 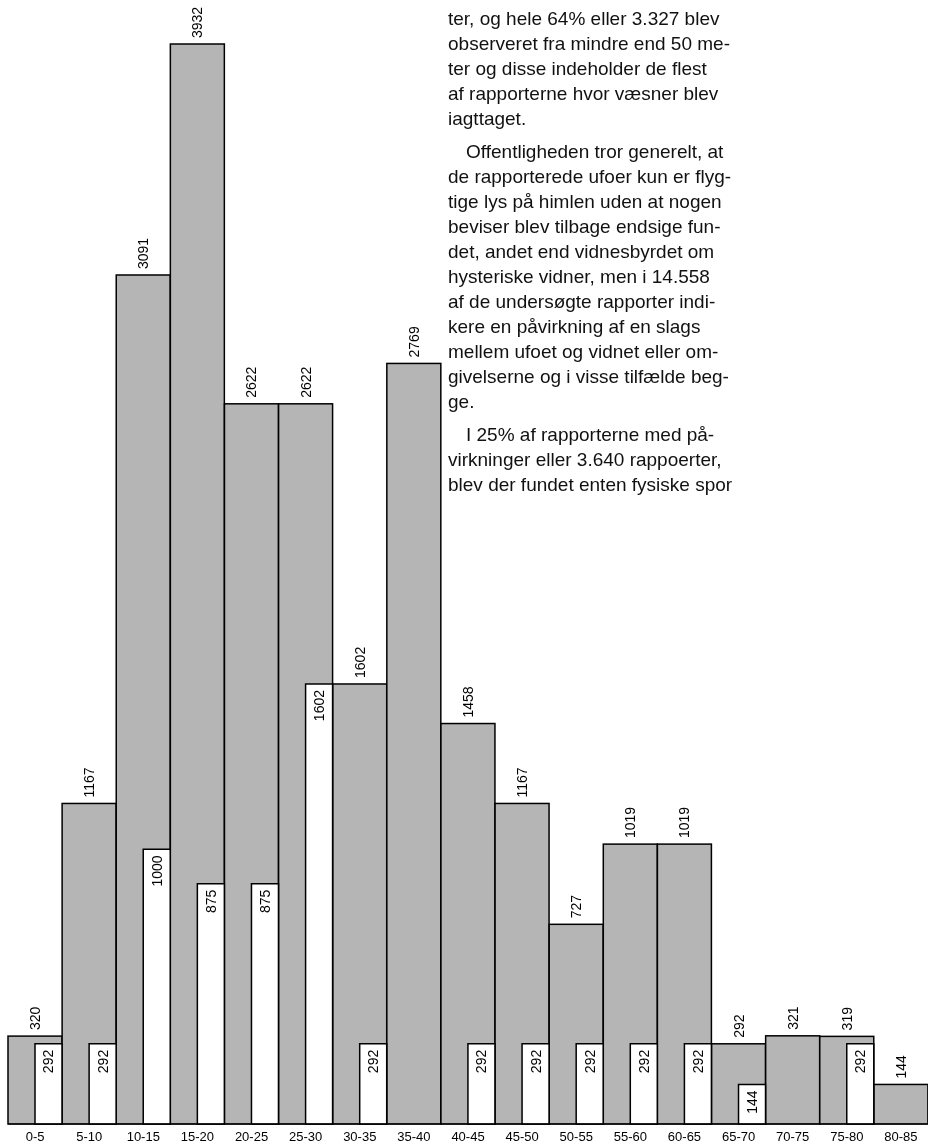 What do you see at coordinates (197, 22) in the screenshot?
I see `data-label: 3932` at bounding box center [197, 22].